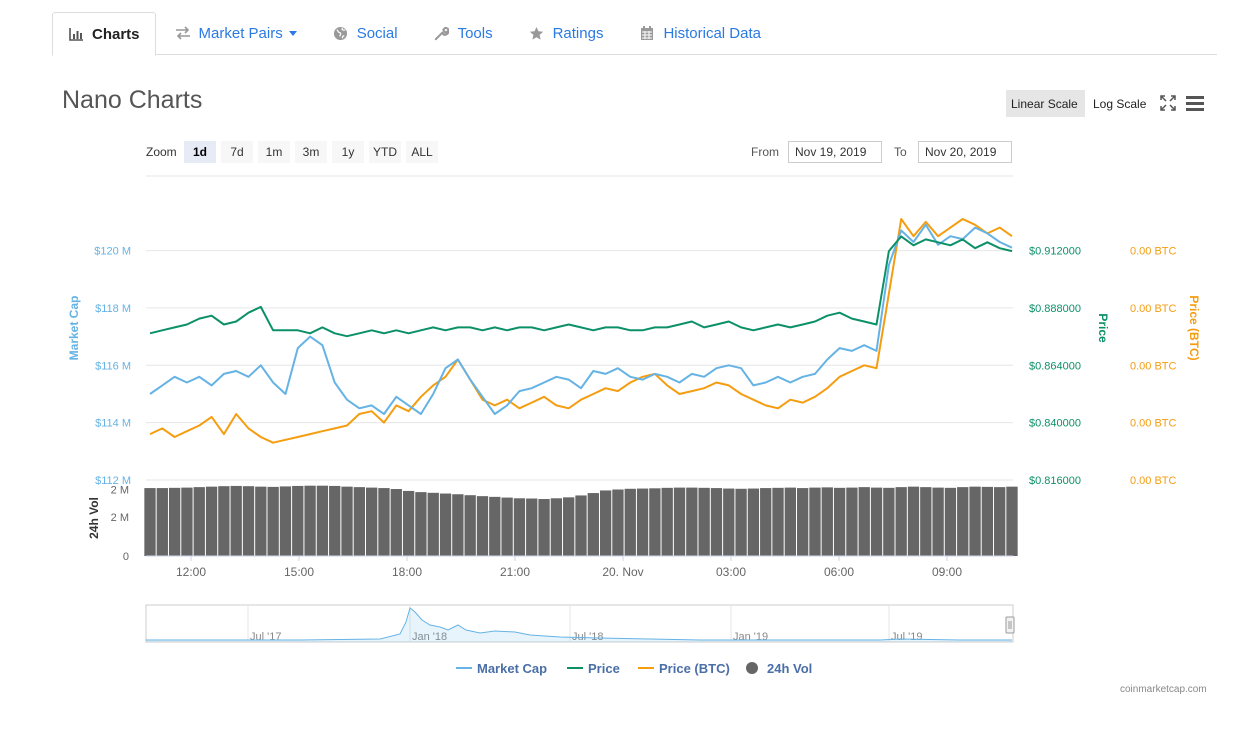 The height and width of the screenshot is (730, 1260). I want to click on tab-social: Social, so click(365, 33).